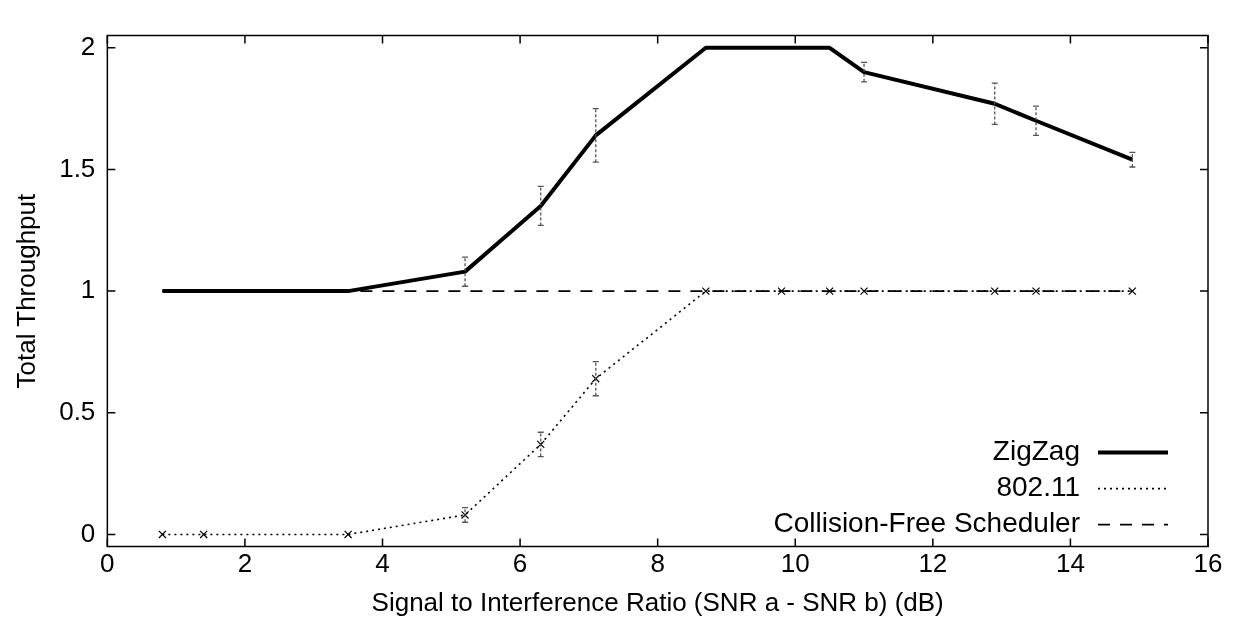  I want to click on x-tick-label: 10, so click(795, 563).